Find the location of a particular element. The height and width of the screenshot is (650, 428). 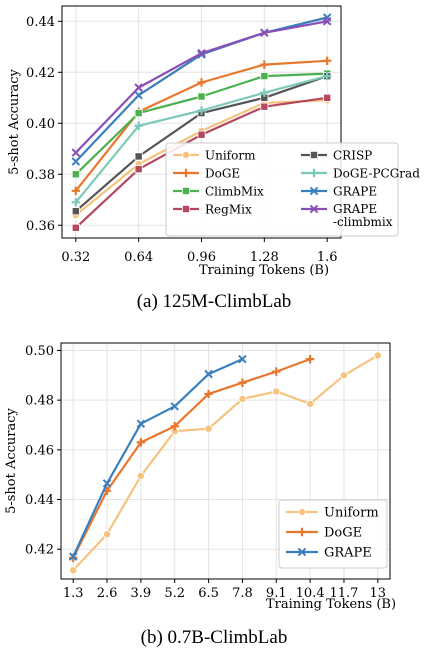

figure-caption: (a) 125M-ClimbLab is located at coordinates (214, 301).